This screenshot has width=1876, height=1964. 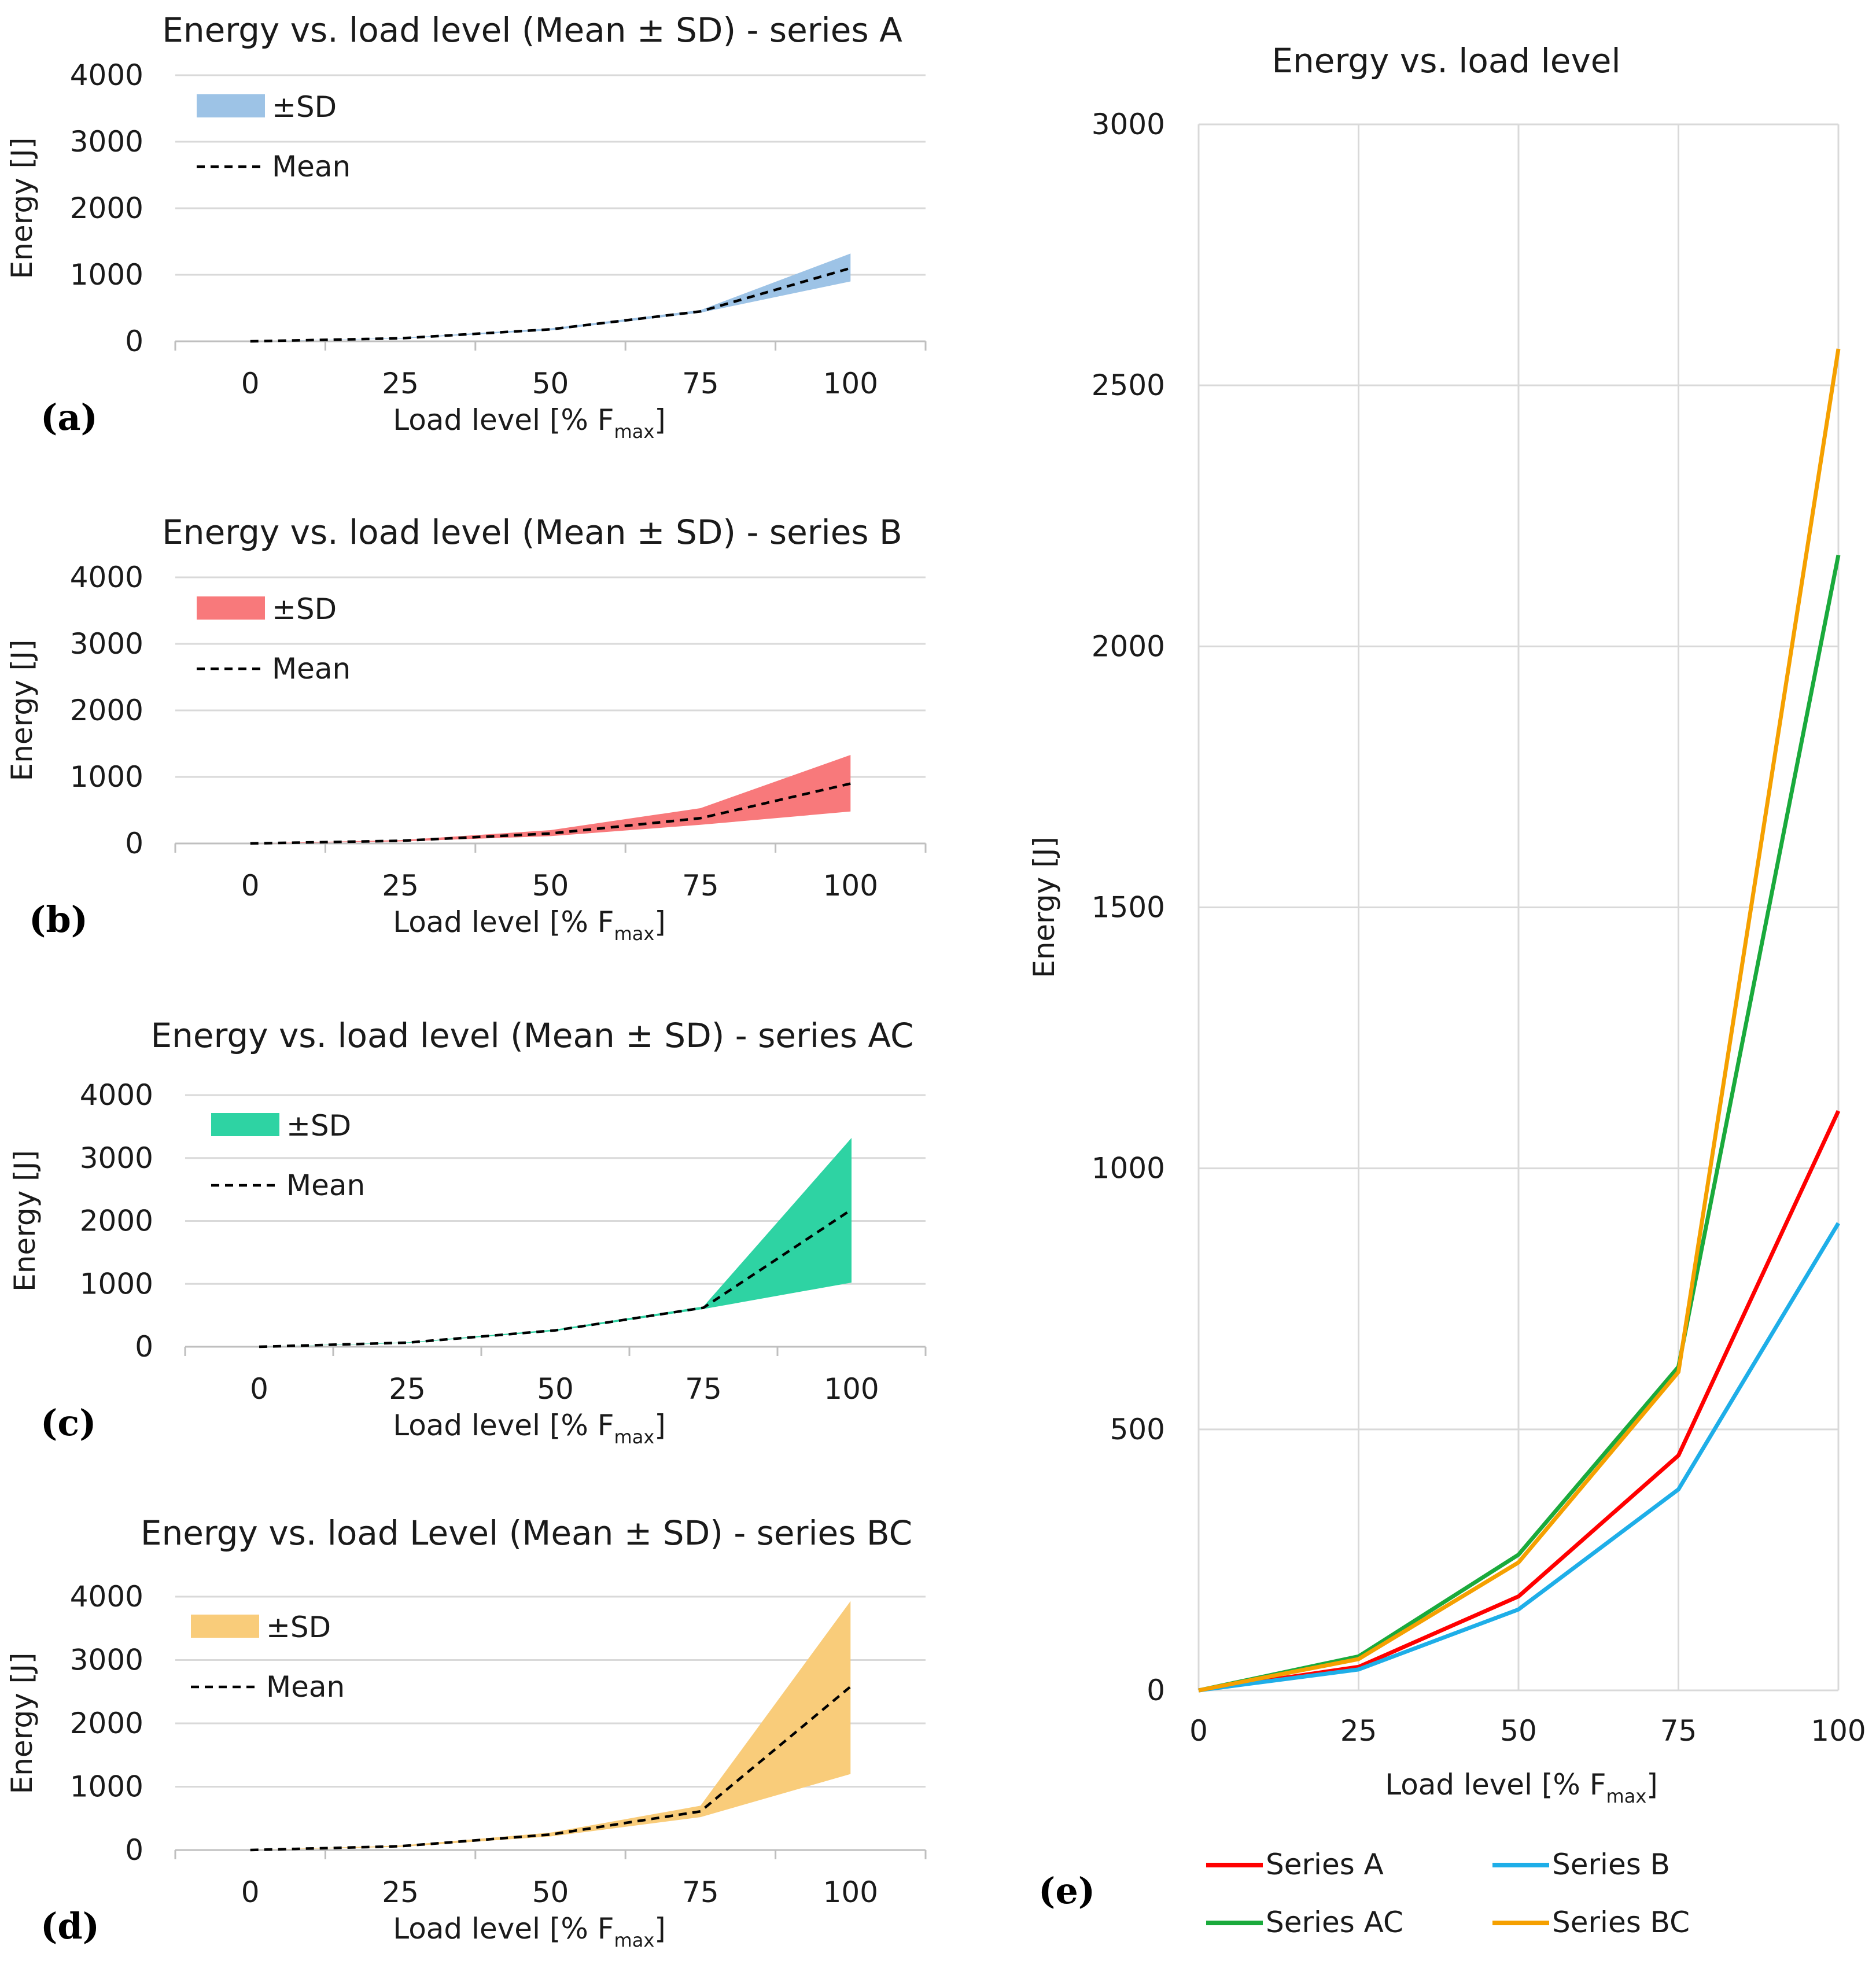 I want to click on chart-title: Energy vs. load level, so click(x=1445, y=61).